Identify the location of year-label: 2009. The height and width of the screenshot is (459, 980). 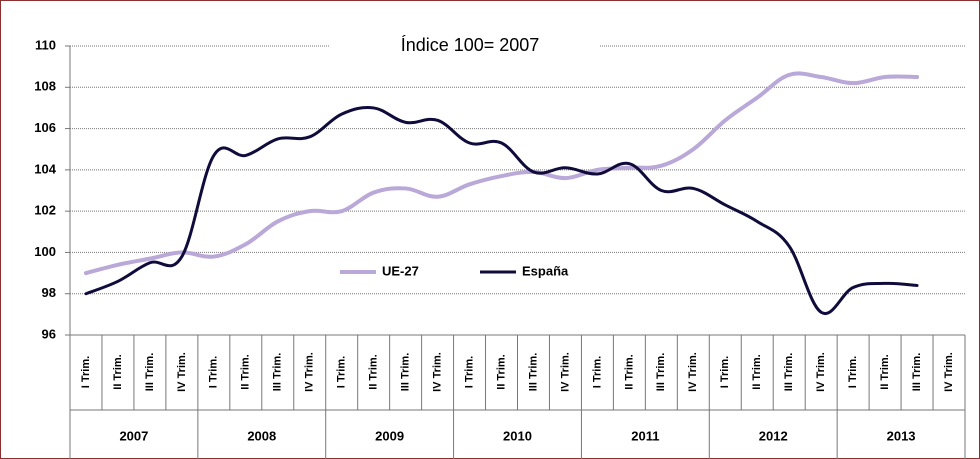
(389, 435).